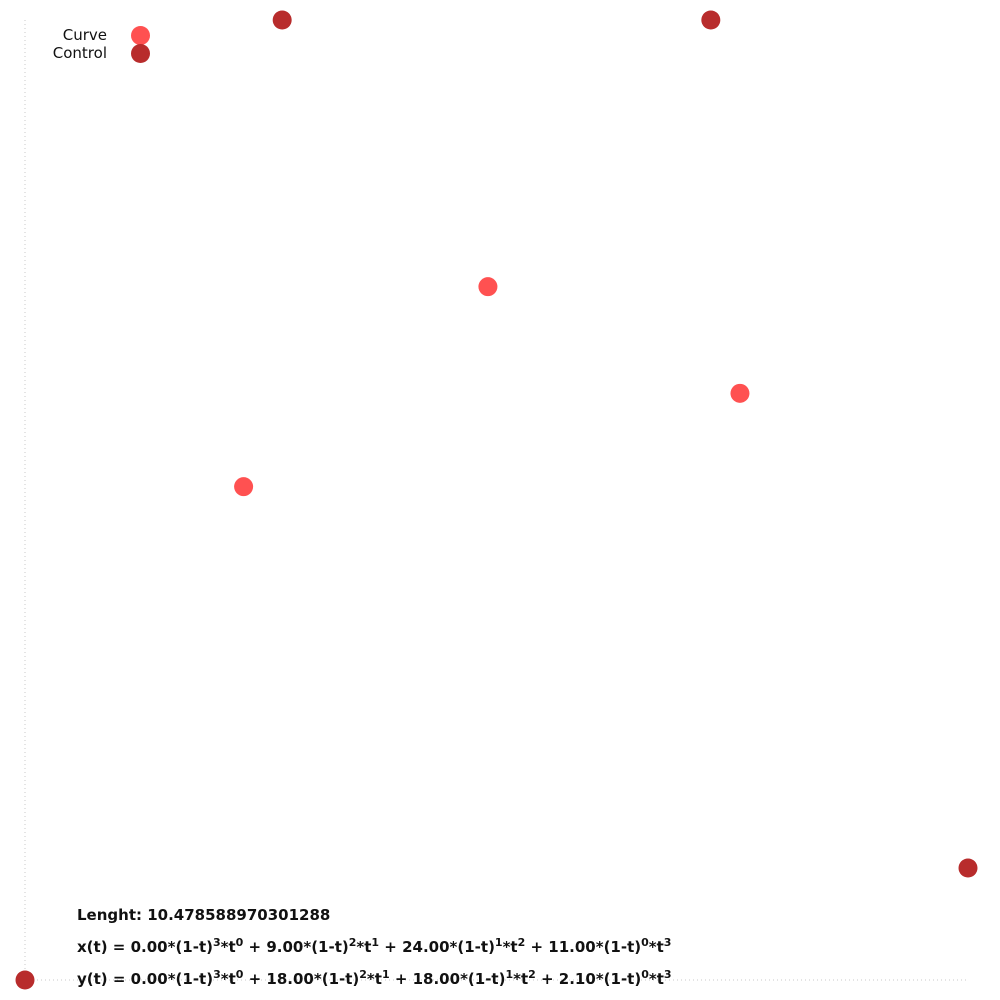  I want to click on equation-term: 24.00*(1-t)1*t2, so click(464, 946).